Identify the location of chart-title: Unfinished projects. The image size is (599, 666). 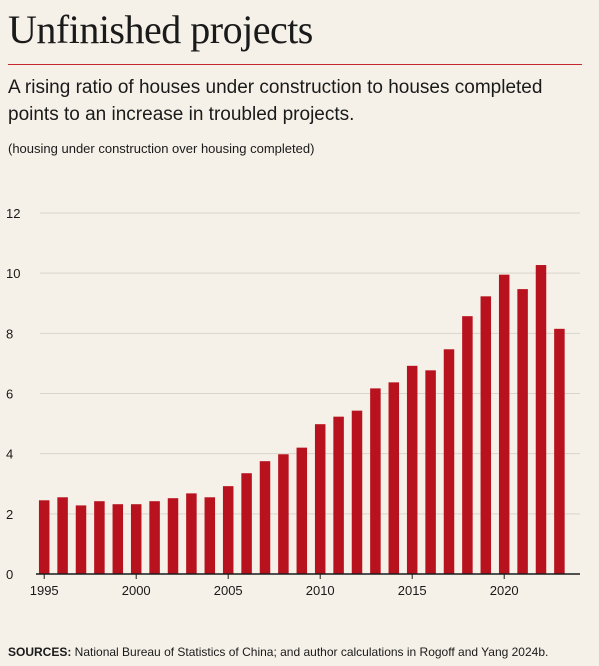
(160, 29).